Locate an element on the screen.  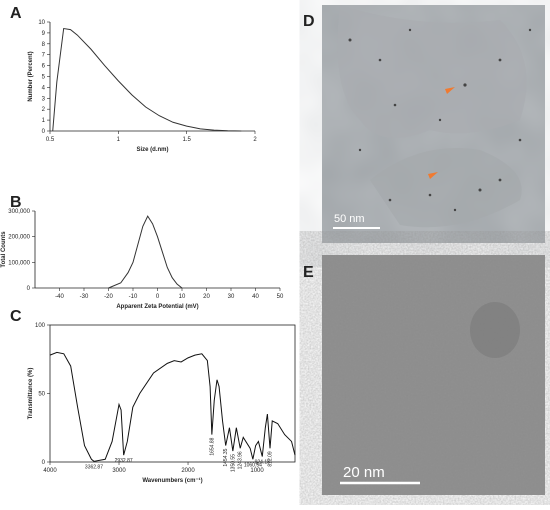
panel-label: B is located at coordinates (16, 202).